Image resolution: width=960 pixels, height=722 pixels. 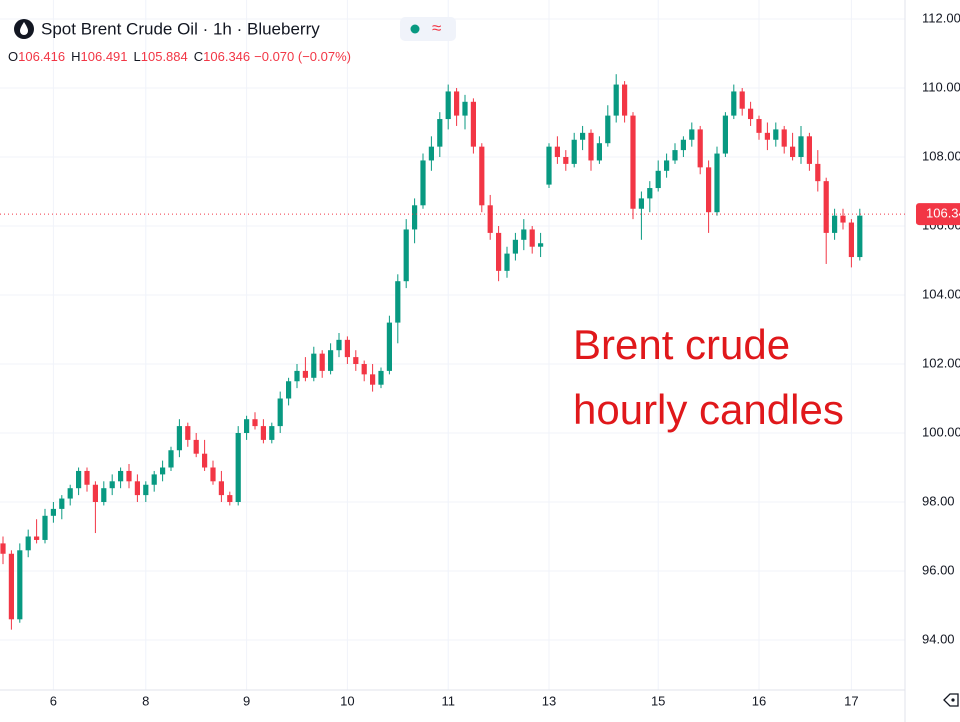 I want to click on last-price-badge, so click(x=938, y=214).